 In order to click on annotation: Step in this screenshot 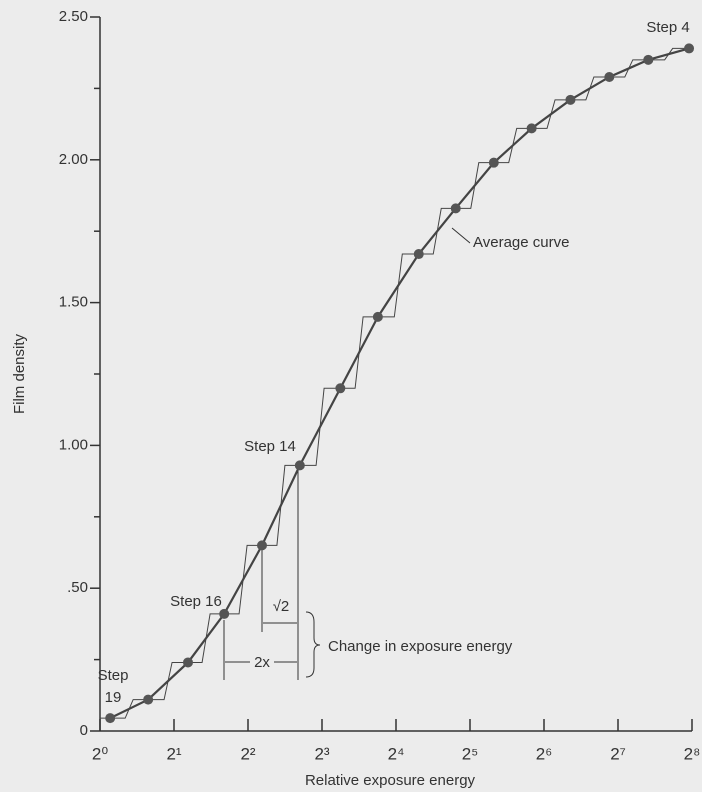, I will do `click(113, 675)`.